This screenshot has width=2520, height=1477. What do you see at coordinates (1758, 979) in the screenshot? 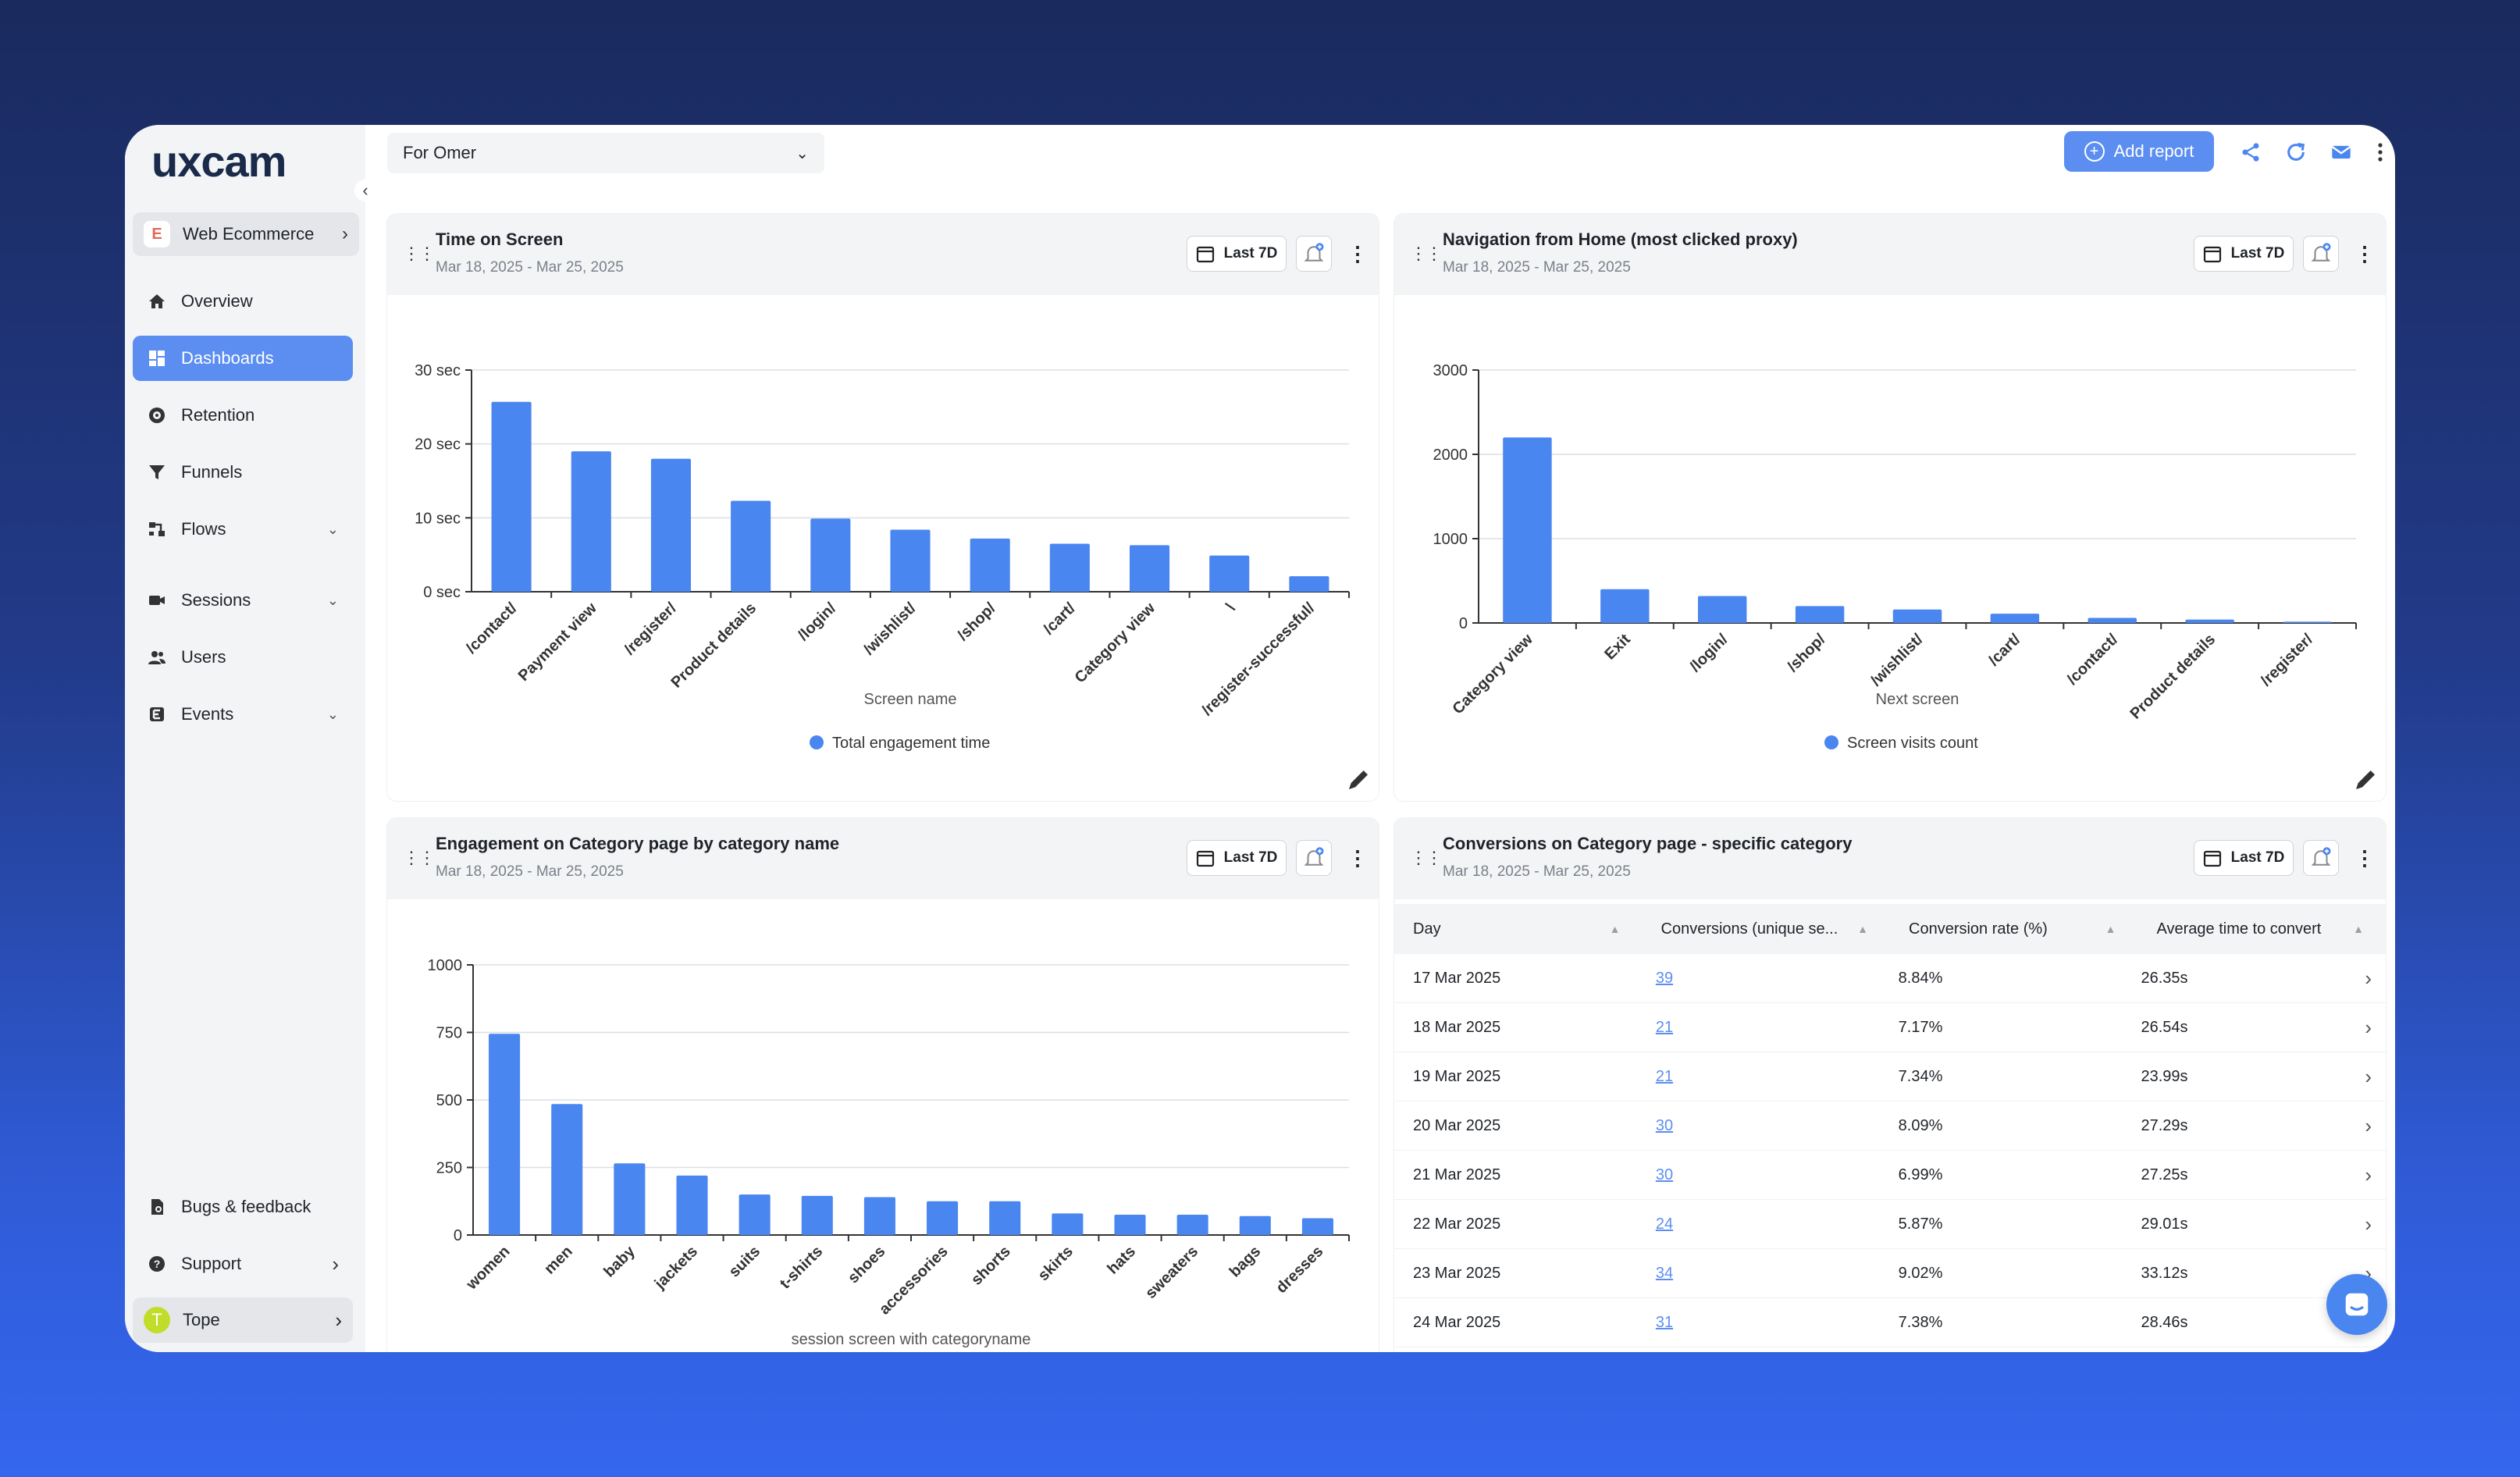
I see `cell-conversions: 39` at bounding box center [1758, 979].